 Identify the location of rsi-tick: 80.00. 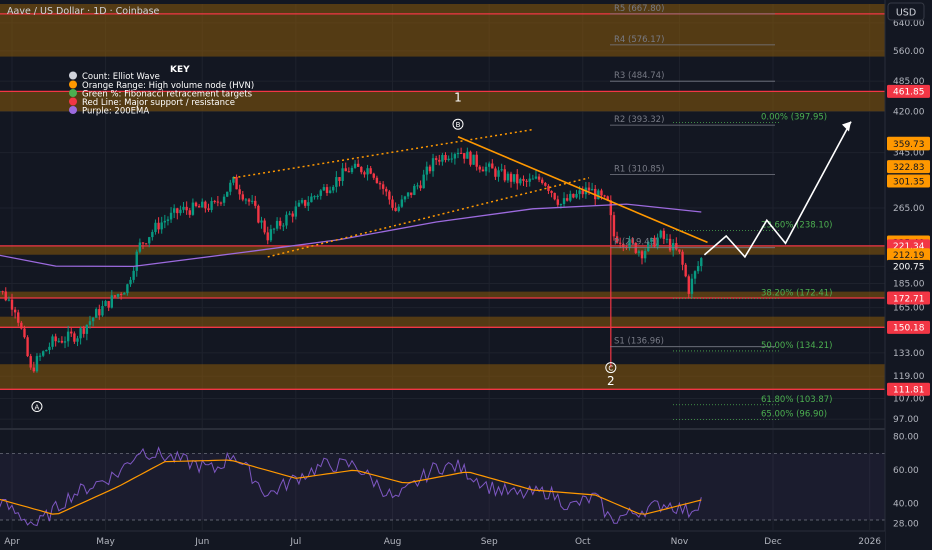
(906, 438).